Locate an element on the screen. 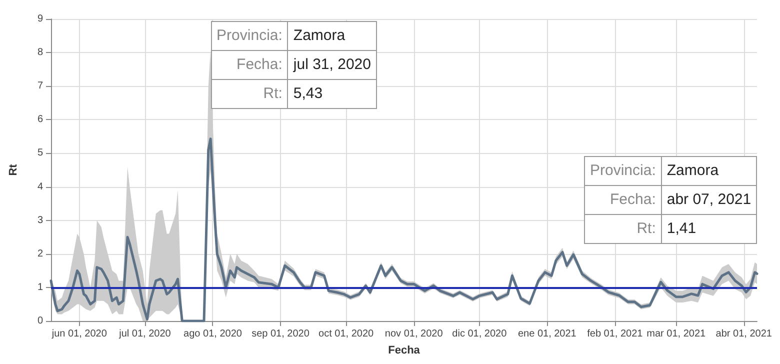 This screenshot has width=780, height=364. annotation: Provincia: Zamora Fecha: jul 31, 2020 Rt: 5,43 is located at coordinates (293, 64).